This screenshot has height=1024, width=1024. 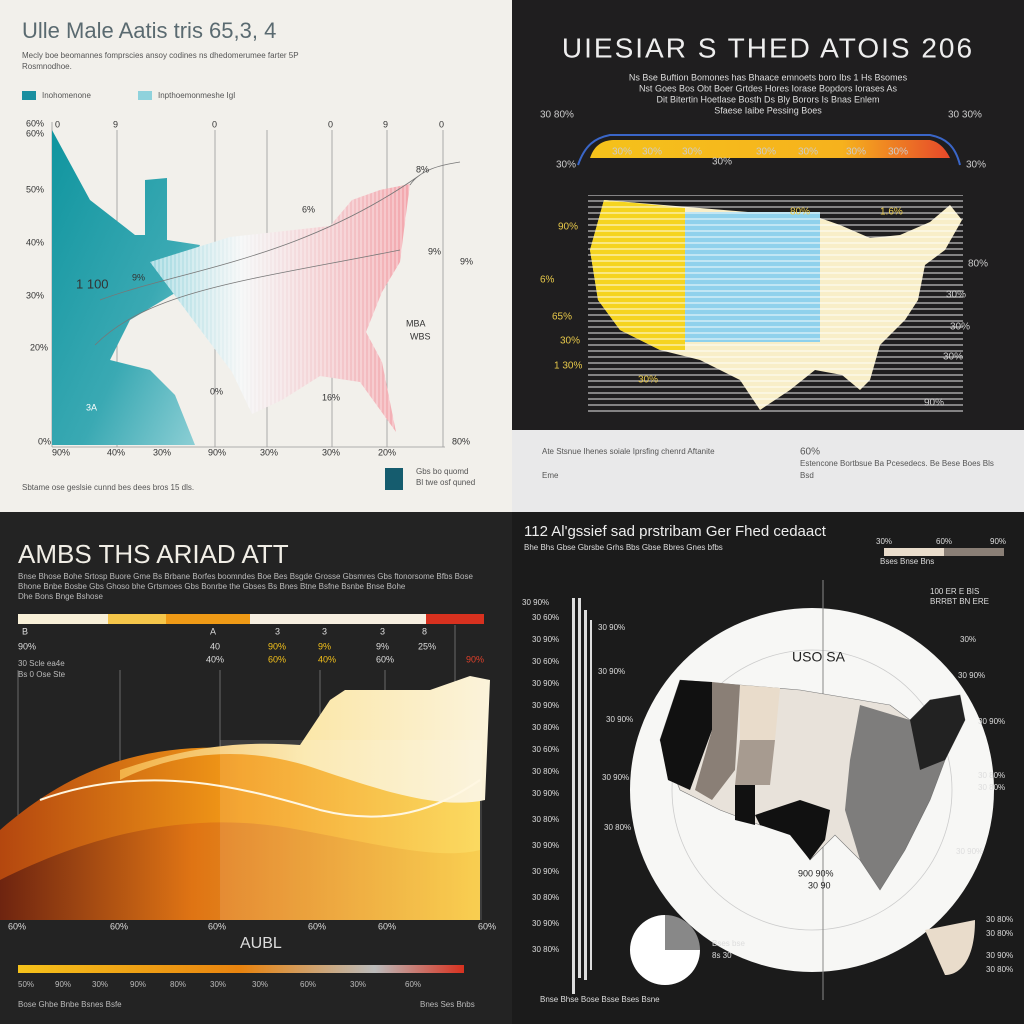 I want to click on legend-label: 90%, so click(x=998, y=541).